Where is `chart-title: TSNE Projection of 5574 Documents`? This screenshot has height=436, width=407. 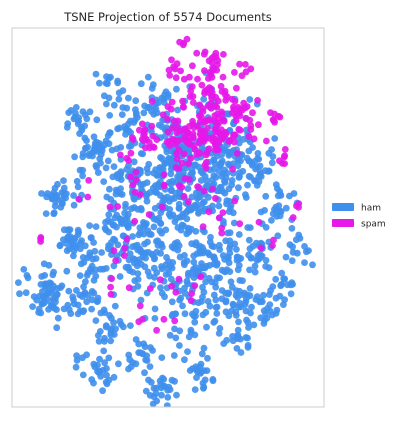 chart-title: TSNE Projection of 5574 Documents is located at coordinates (167, 17).